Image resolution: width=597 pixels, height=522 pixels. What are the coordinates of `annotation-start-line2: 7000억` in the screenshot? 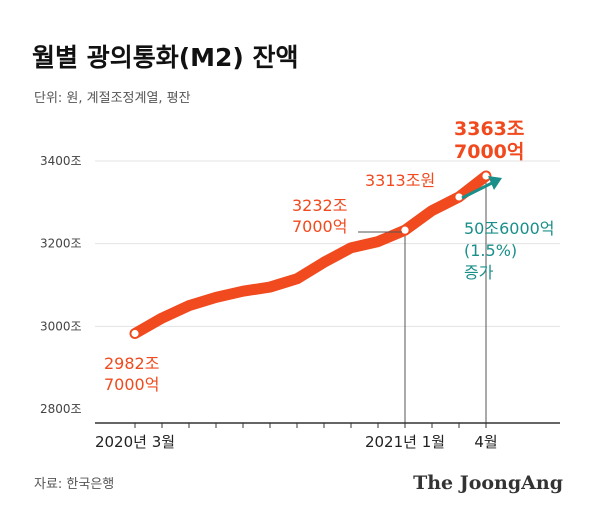 It's located at (131, 384).